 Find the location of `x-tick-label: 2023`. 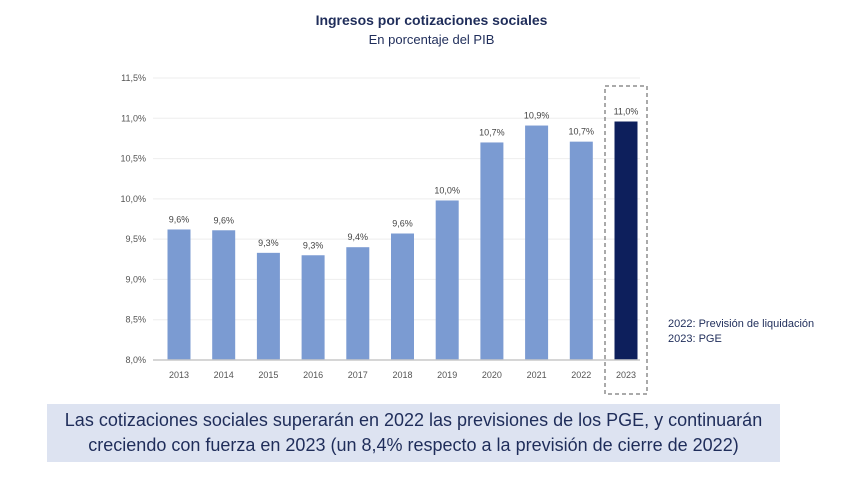

x-tick-label: 2023 is located at coordinates (626, 375).